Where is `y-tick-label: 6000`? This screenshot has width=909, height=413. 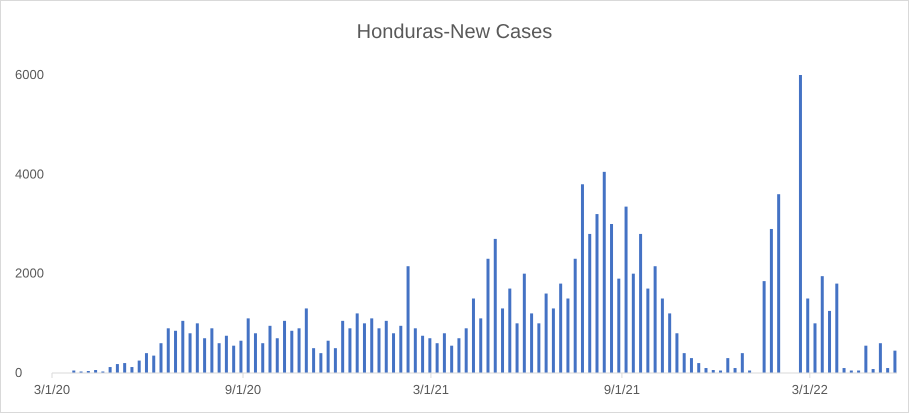
y-tick-label: 6000 is located at coordinates (29, 74).